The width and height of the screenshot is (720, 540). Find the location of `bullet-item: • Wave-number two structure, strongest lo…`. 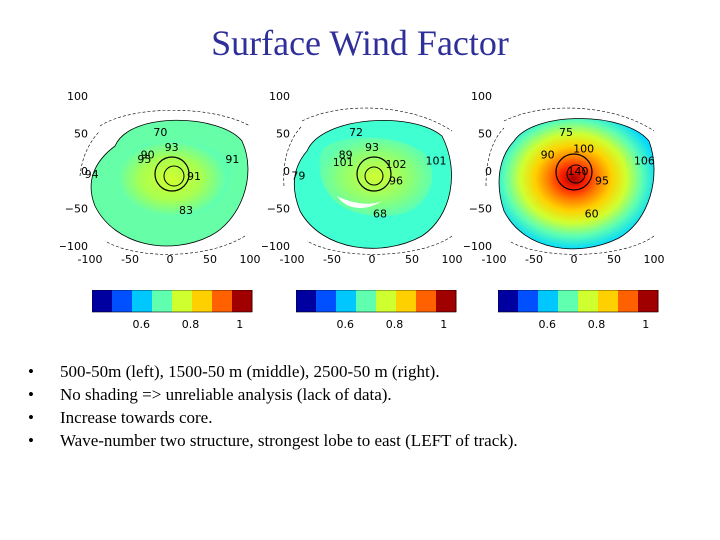

bullet-item: • Wave-number two structure, strongest lo… is located at coordinates (368, 440).